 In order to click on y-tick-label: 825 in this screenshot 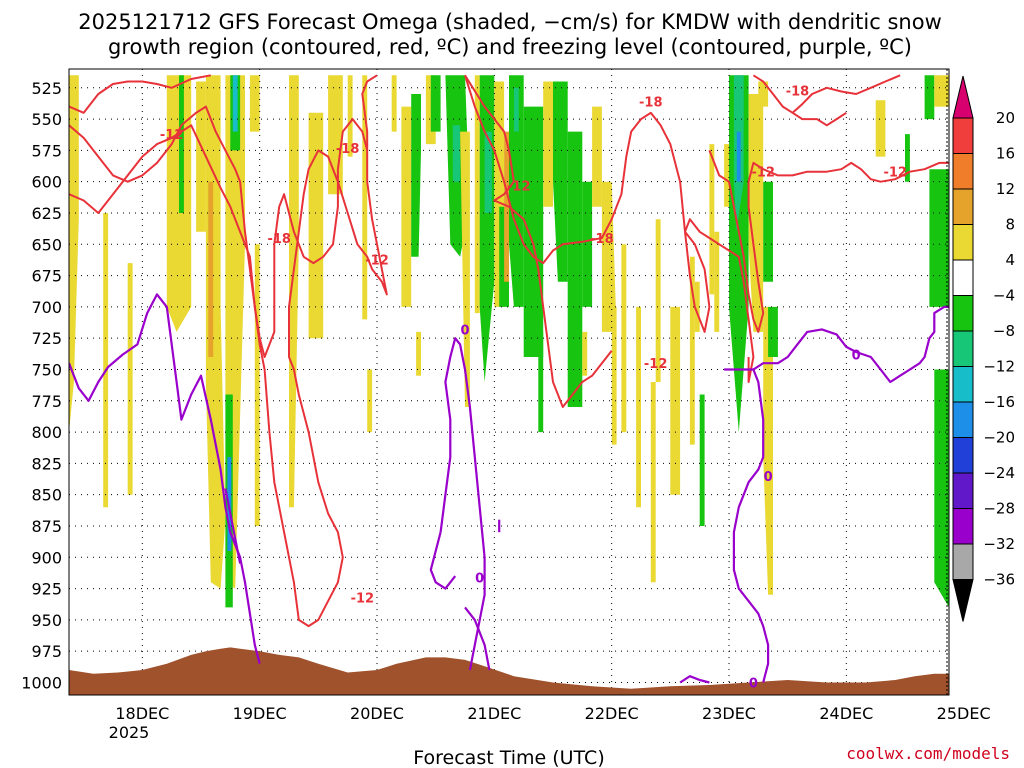, I will do `click(46, 463)`.